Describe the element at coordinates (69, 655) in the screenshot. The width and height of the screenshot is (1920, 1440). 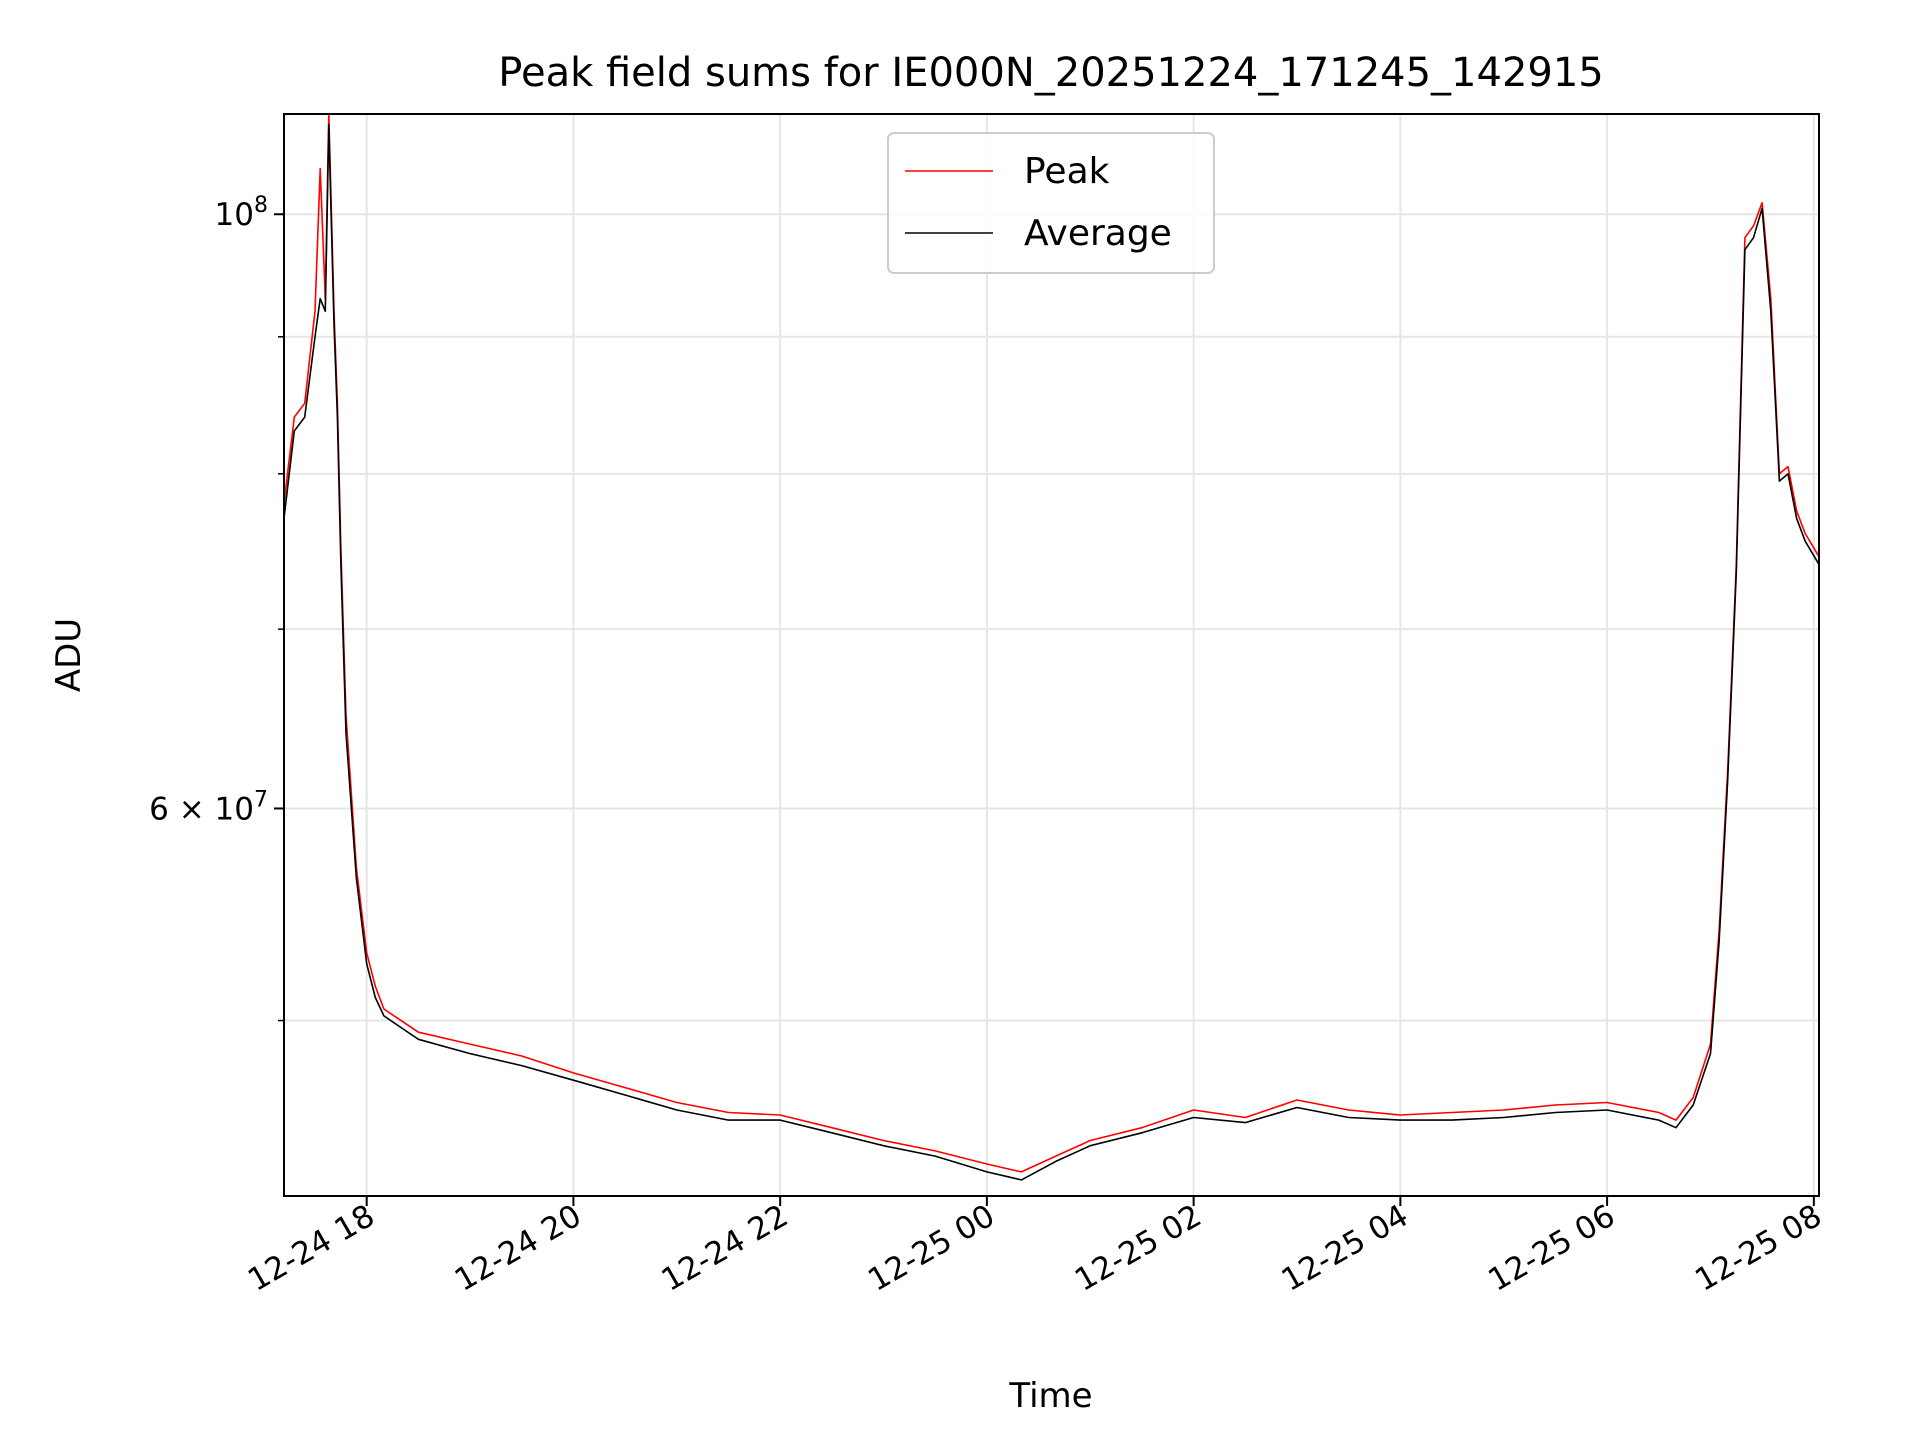
I see `y-axis-label: ADU` at that location.